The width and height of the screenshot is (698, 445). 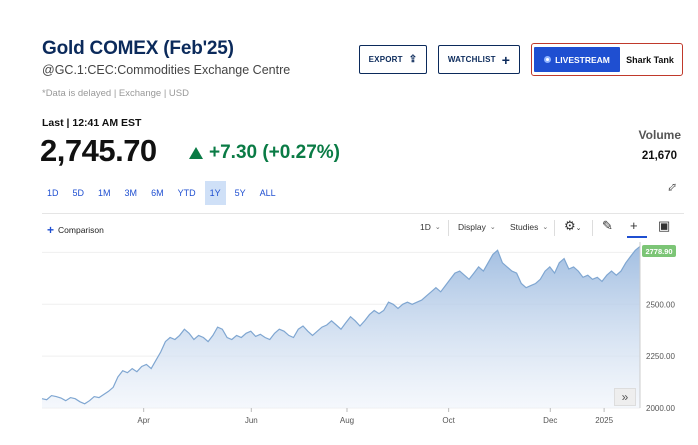 I want to click on range-1d: 1D, so click(x=53, y=193).